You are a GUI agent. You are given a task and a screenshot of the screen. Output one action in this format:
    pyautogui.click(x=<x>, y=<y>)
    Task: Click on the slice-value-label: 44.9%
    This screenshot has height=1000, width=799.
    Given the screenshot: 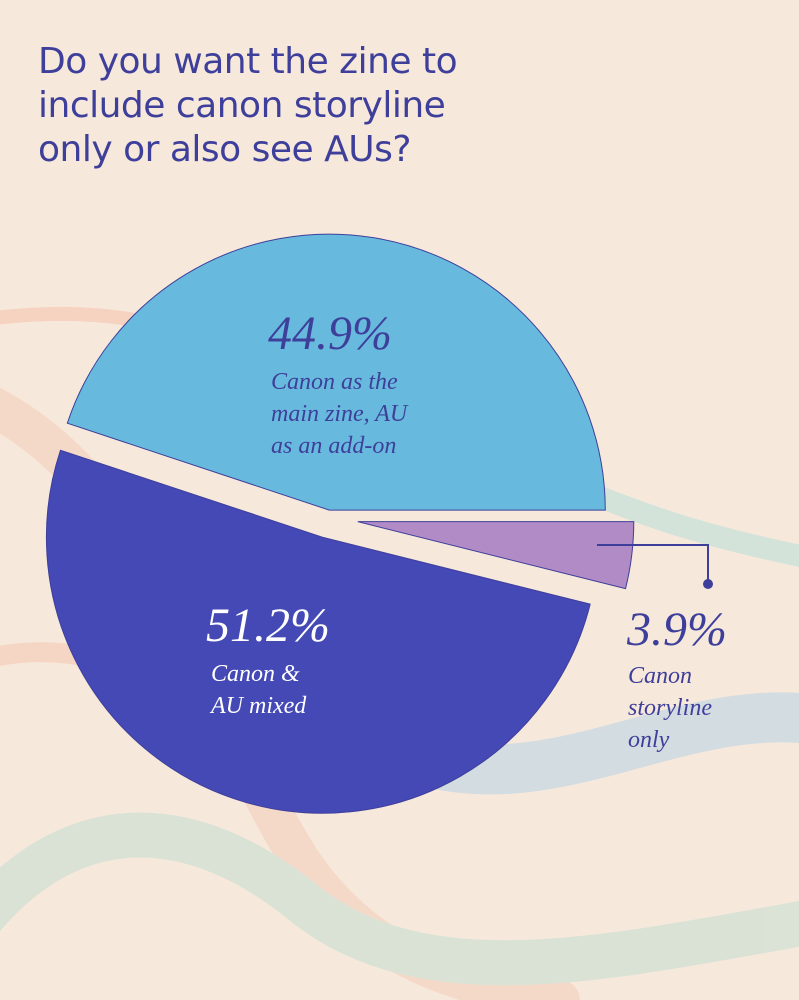 What is the action you would take?
    pyautogui.click(x=330, y=333)
    